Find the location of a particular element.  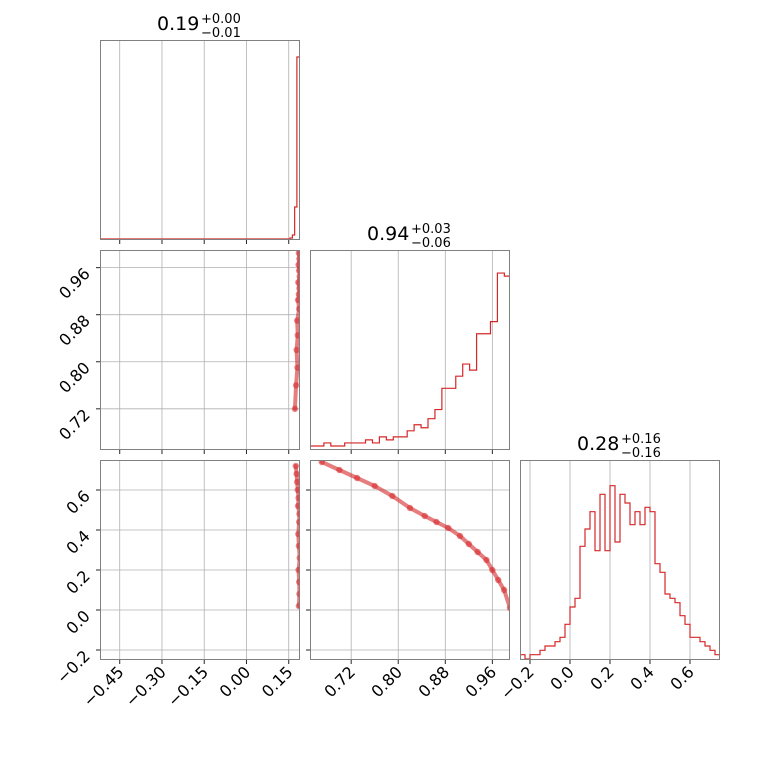

y-tick-label: 0.88 is located at coordinates (74, 330).